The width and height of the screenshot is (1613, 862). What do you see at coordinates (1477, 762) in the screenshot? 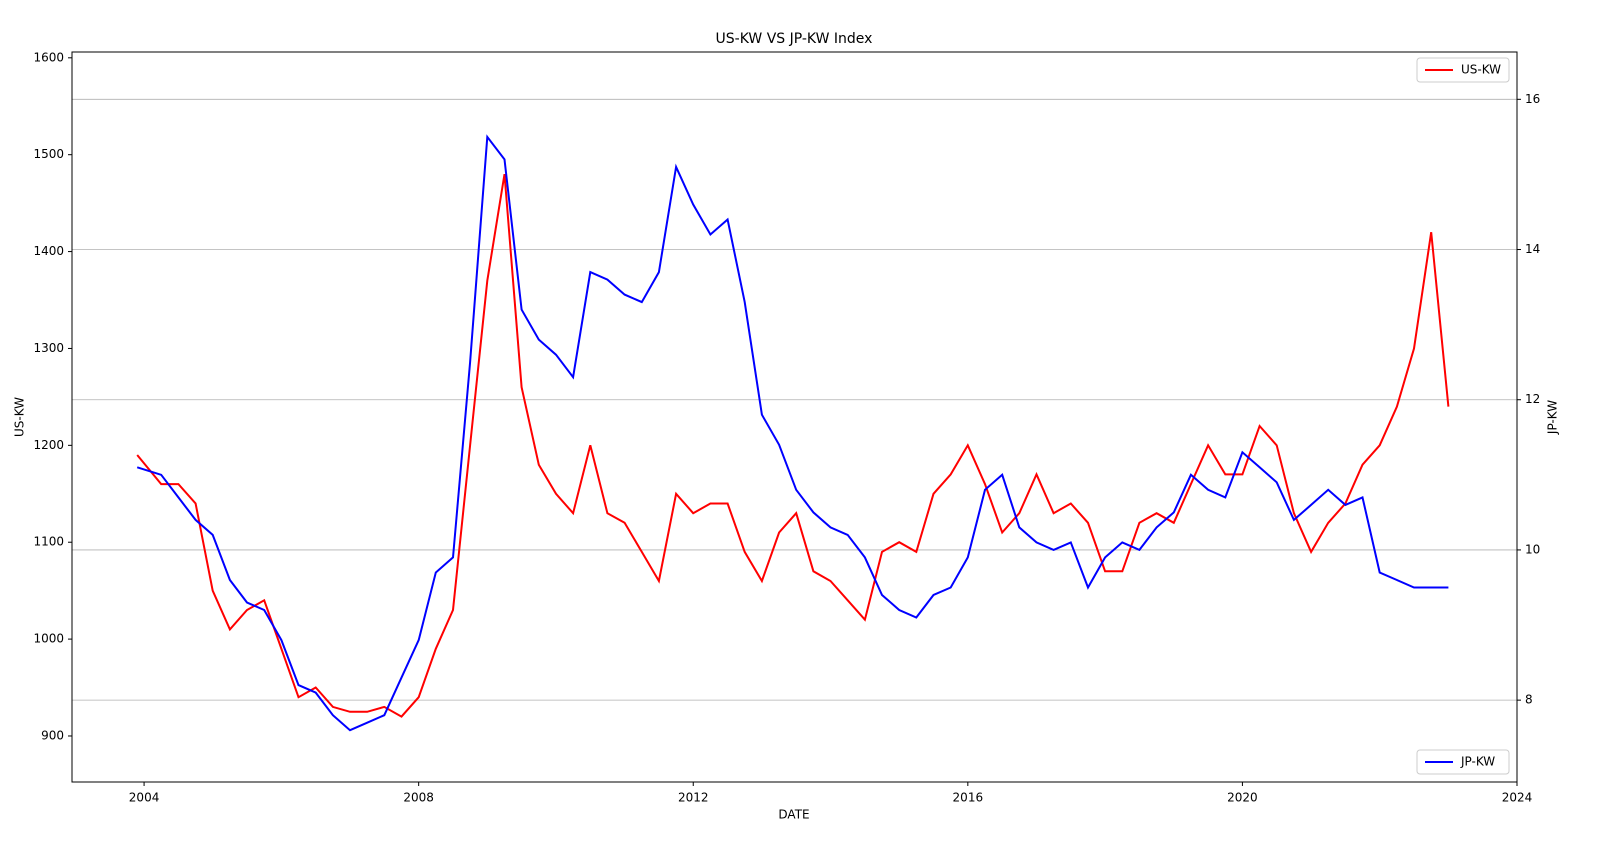
I see `legend-label: JP-KW` at bounding box center [1477, 762].